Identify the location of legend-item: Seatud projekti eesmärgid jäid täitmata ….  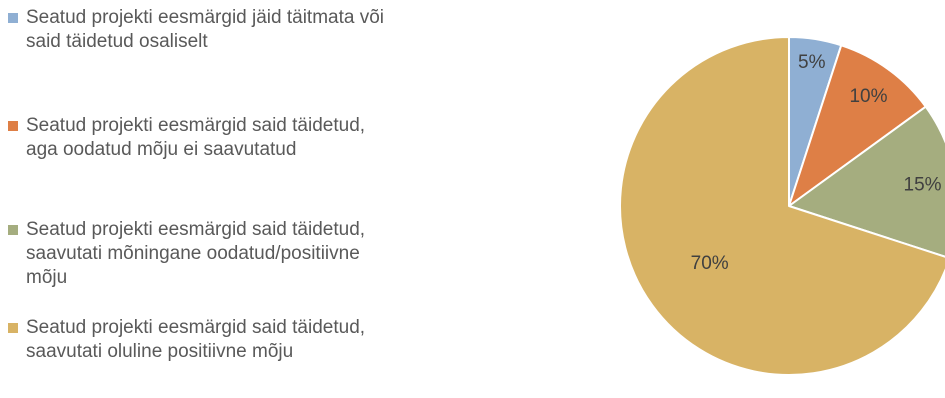
(203, 30).